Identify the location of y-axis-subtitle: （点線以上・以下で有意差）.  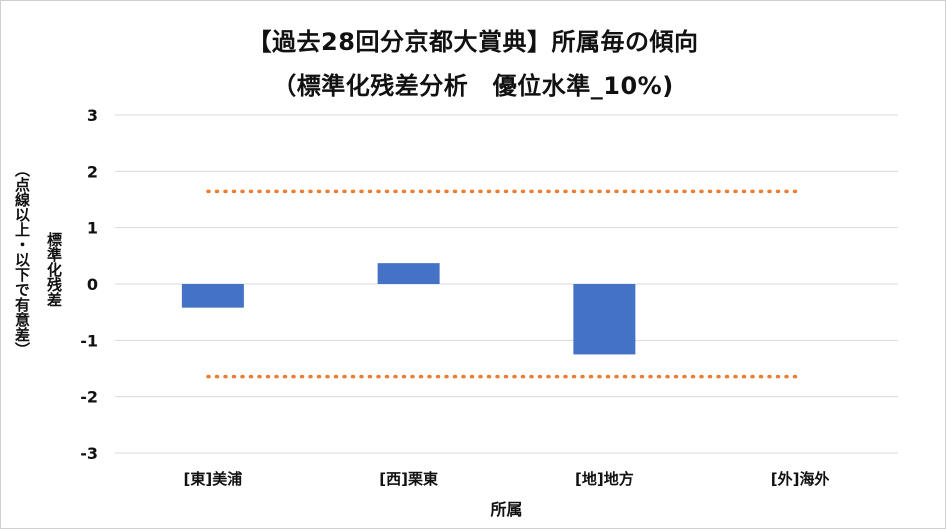
(22, 259).